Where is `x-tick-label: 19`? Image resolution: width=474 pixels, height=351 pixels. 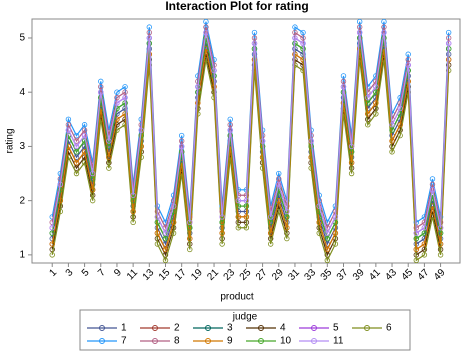 x-tick-label: 19 is located at coordinates (197, 275).